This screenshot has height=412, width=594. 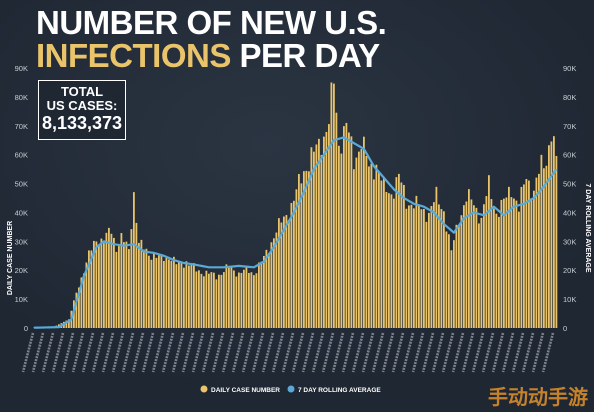 I want to click on total-cases-value: 8,133,373, so click(x=82, y=123).